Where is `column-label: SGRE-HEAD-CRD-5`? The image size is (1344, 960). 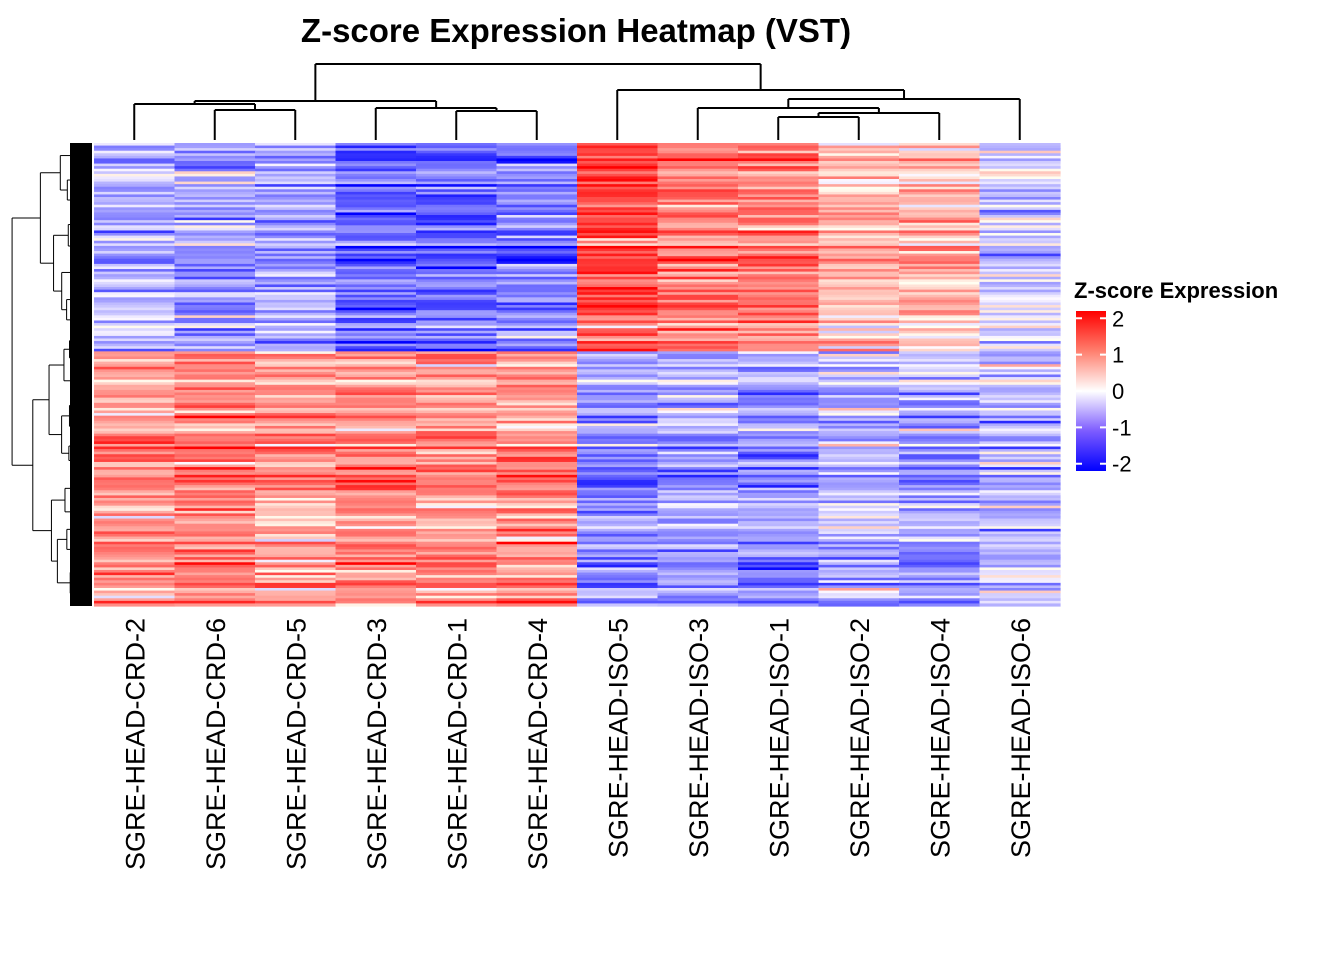
column-label: SGRE-HEAD-CRD-5 is located at coordinates (296, 744).